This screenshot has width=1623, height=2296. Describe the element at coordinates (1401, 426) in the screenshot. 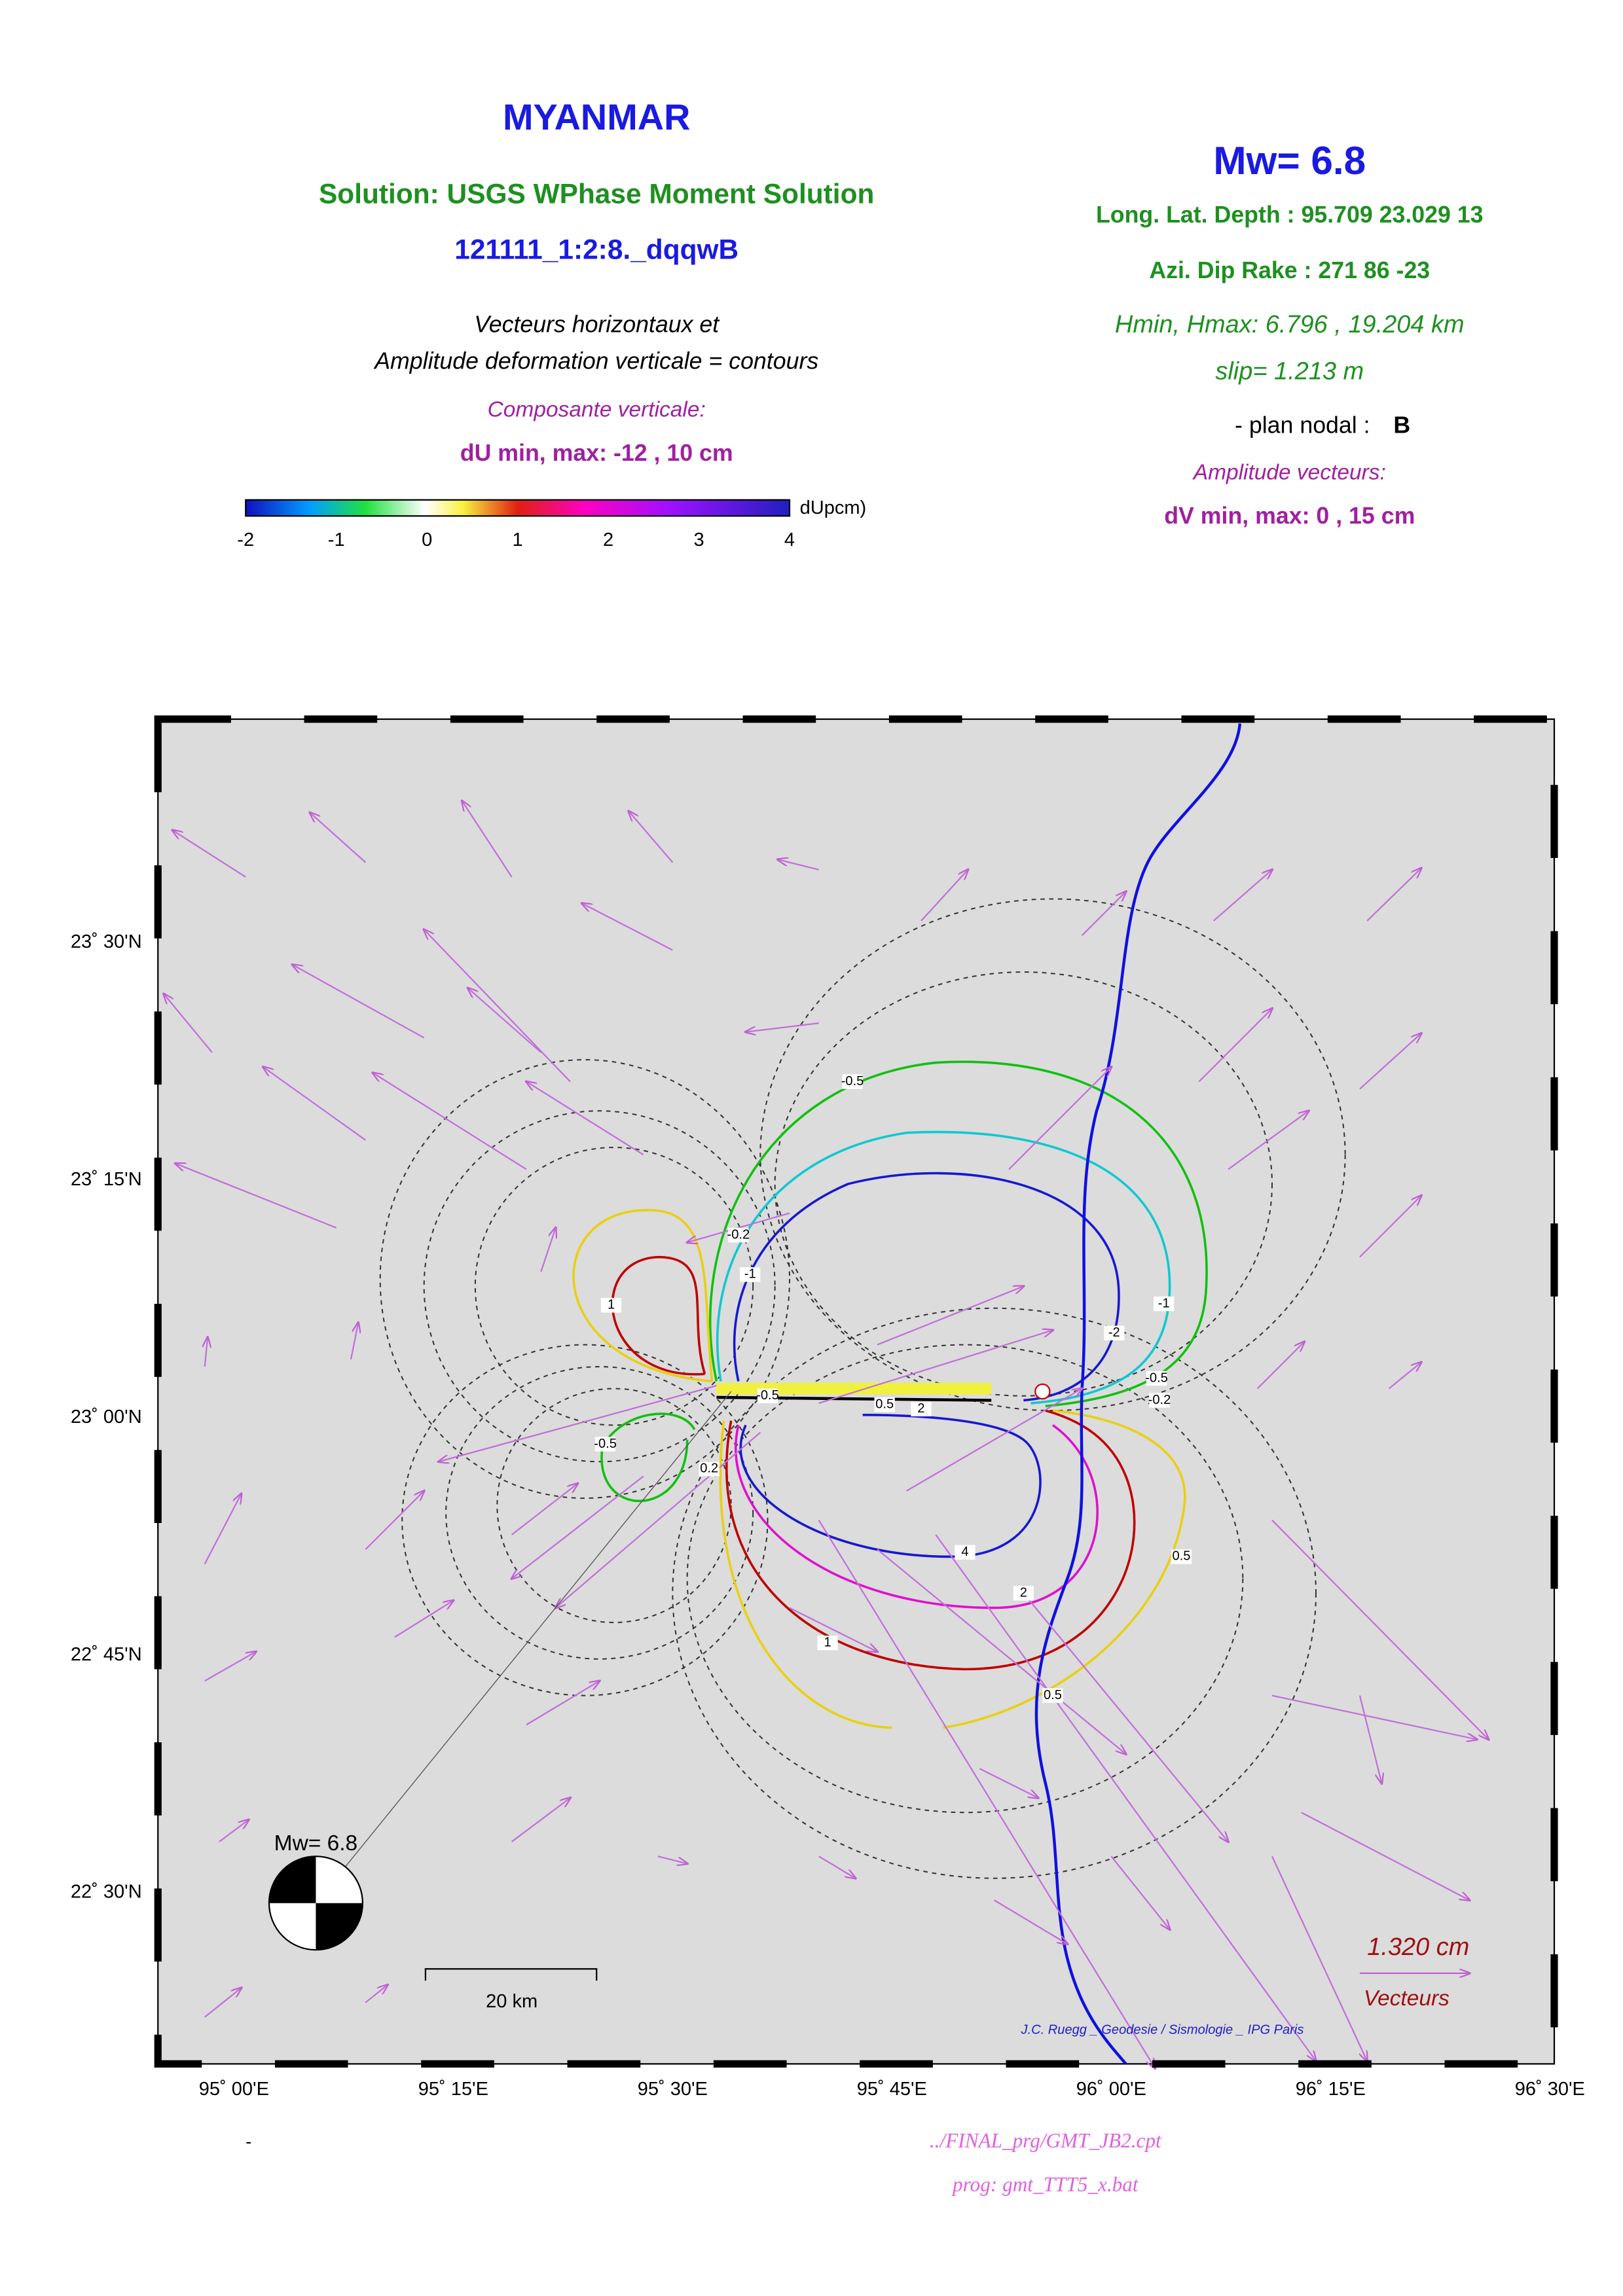

I see `nodal-value: B` at that location.